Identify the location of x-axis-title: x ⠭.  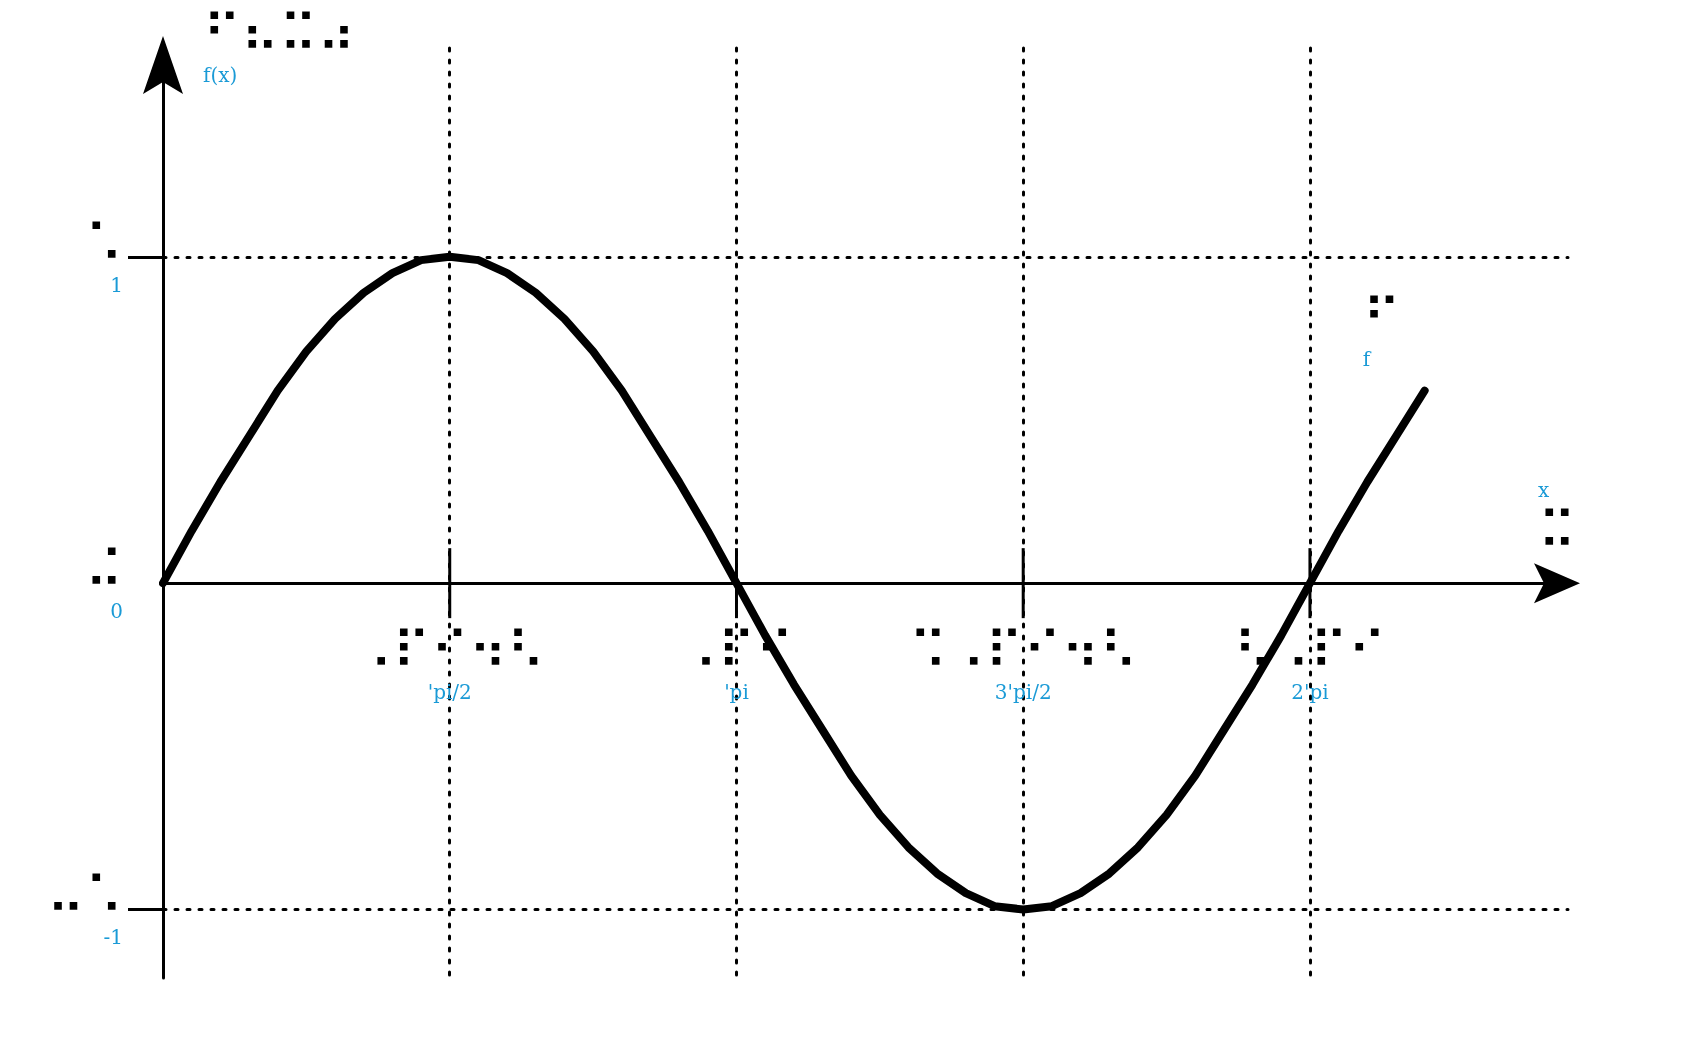
(1557, 520).